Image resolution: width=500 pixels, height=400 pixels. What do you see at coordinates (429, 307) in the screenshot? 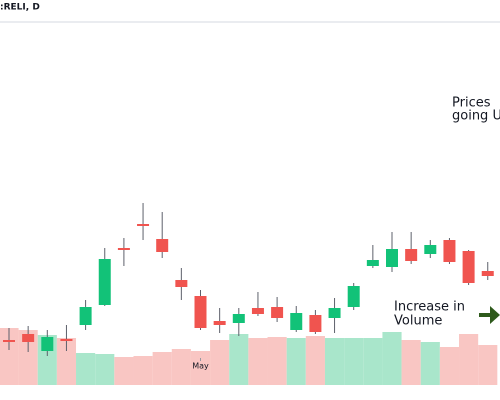
I see `annotation: Increase in` at bounding box center [429, 307].